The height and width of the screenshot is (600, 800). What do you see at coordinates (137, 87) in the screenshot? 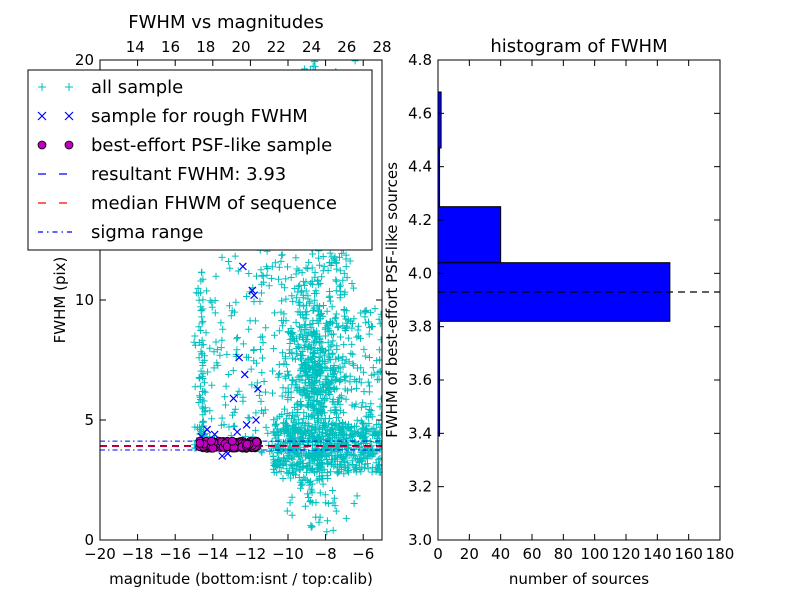
I see `legend-label-all-sample: all sample` at bounding box center [137, 87].